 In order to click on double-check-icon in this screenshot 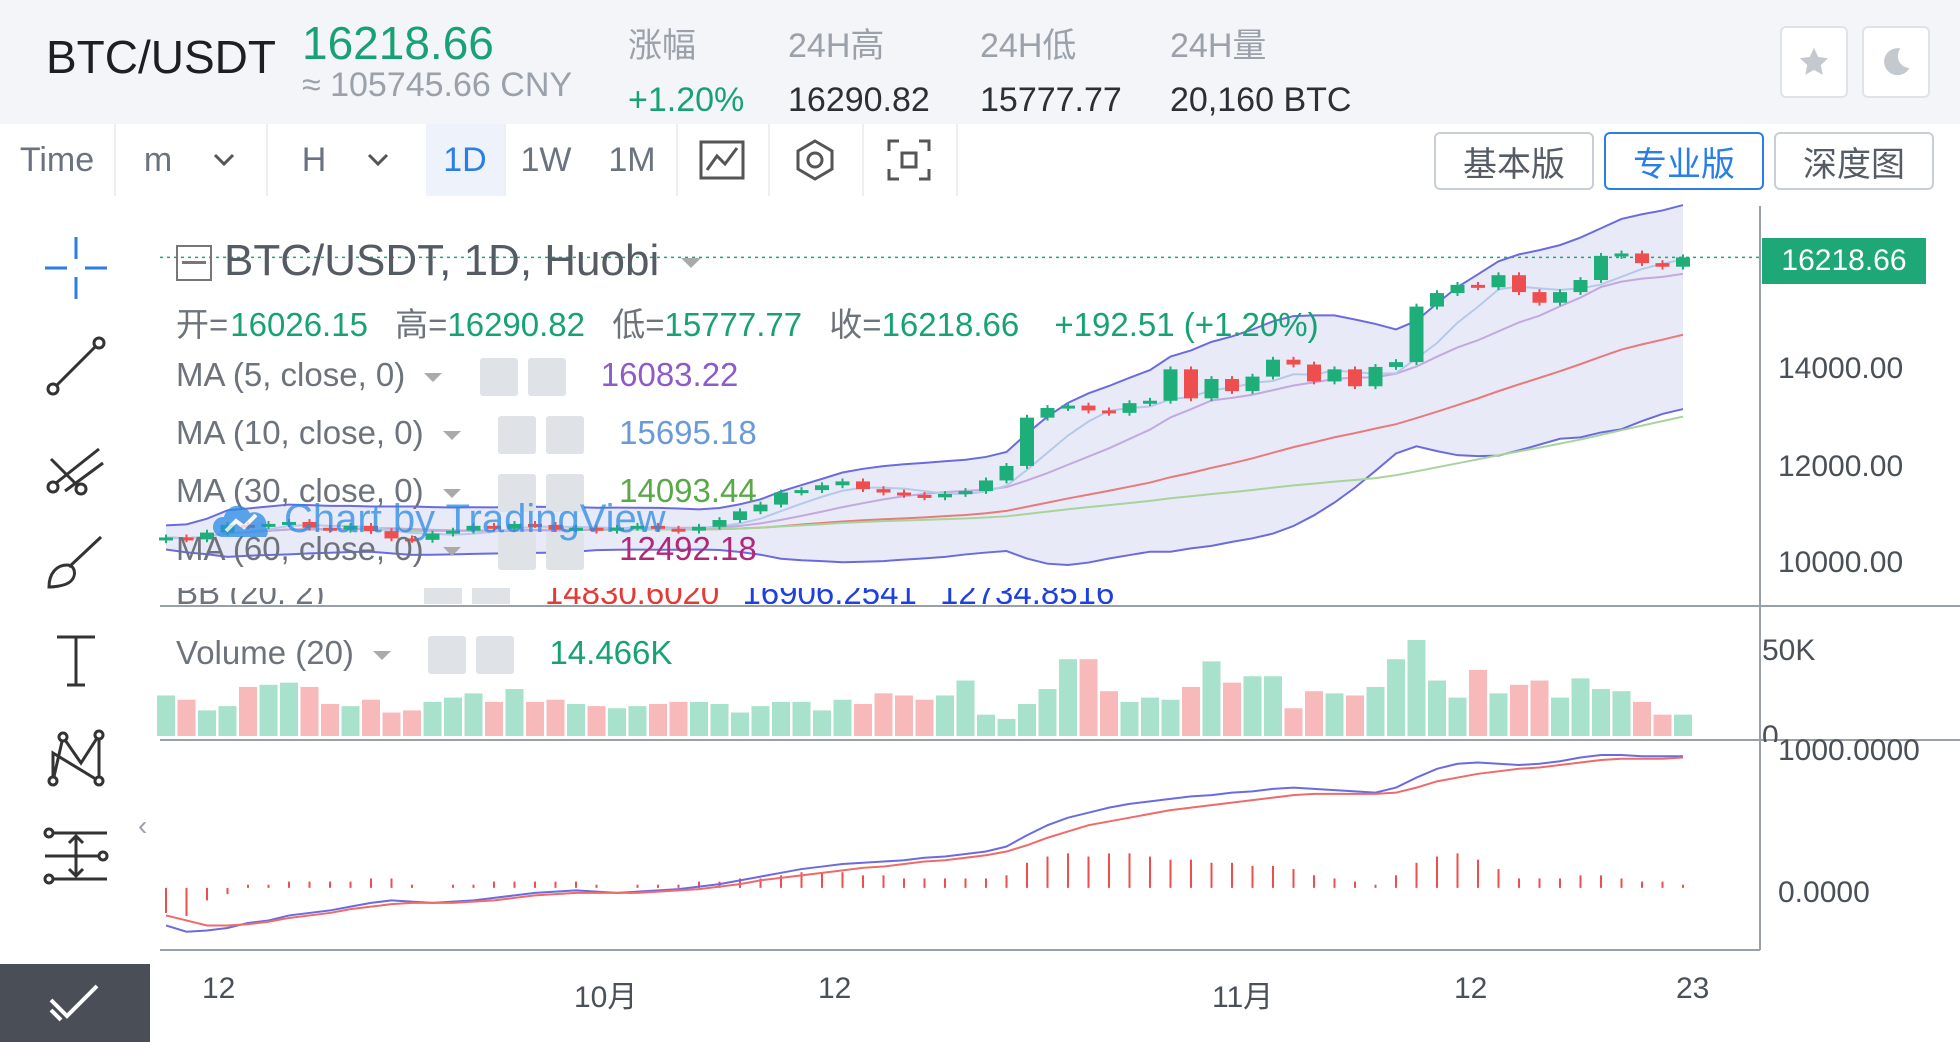, I will do `click(74, 1003)`.